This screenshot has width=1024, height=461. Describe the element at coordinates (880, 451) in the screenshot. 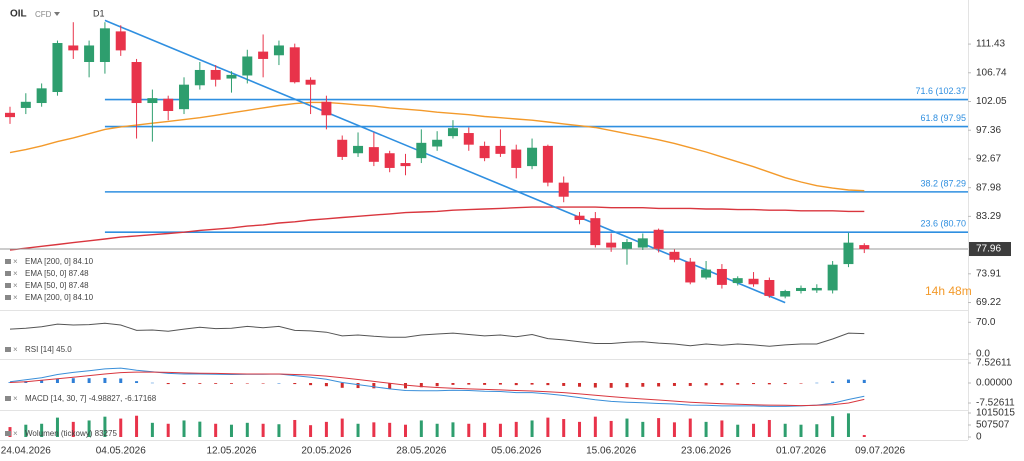

I see `x-tick-label: 09.07.2026` at that location.